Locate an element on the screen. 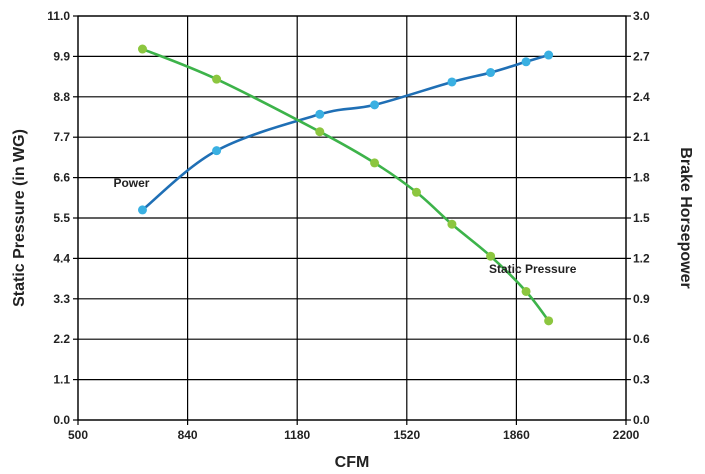 The image size is (705, 474). y-tick-label: 11.0 is located at coordinates (58, 16).